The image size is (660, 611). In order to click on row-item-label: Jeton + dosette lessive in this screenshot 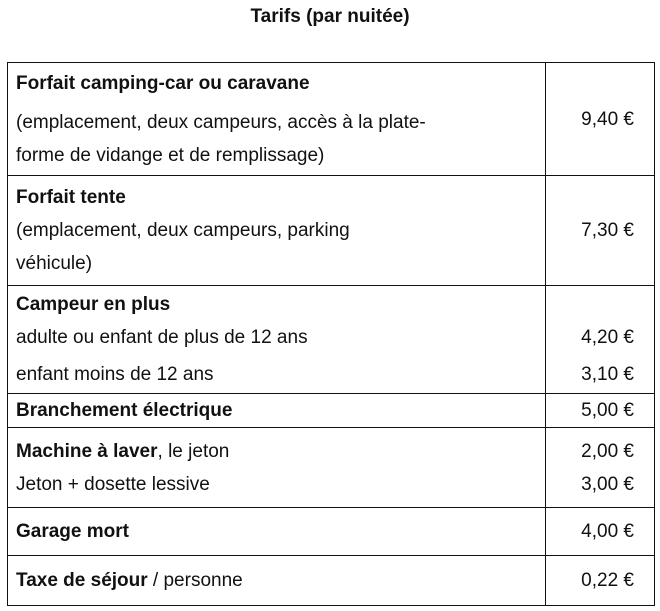, I will do `click(113, 484)`.